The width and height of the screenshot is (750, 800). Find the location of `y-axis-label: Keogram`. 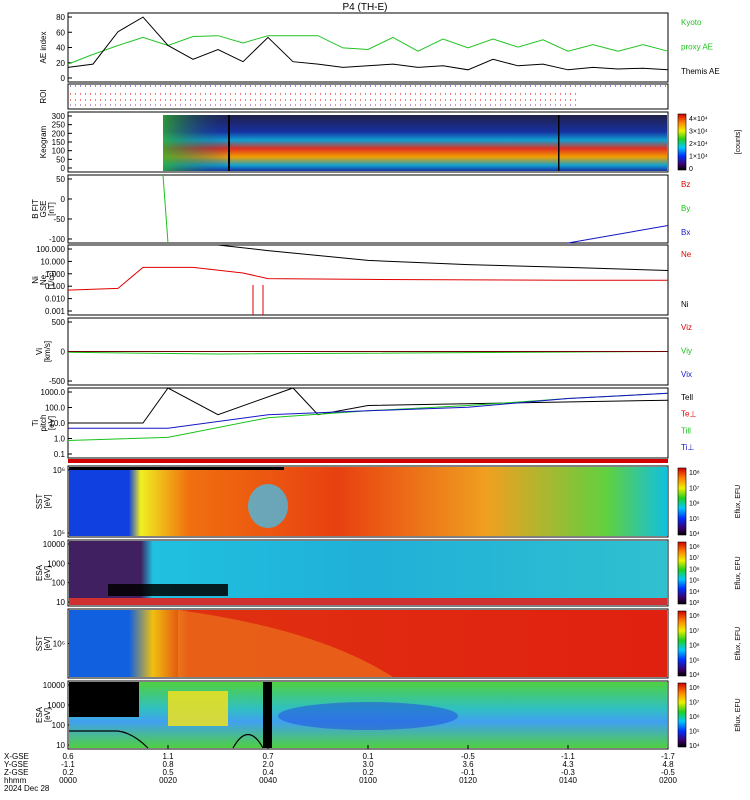

y-axis-label: Keogram is located at coordinates (43, 141).